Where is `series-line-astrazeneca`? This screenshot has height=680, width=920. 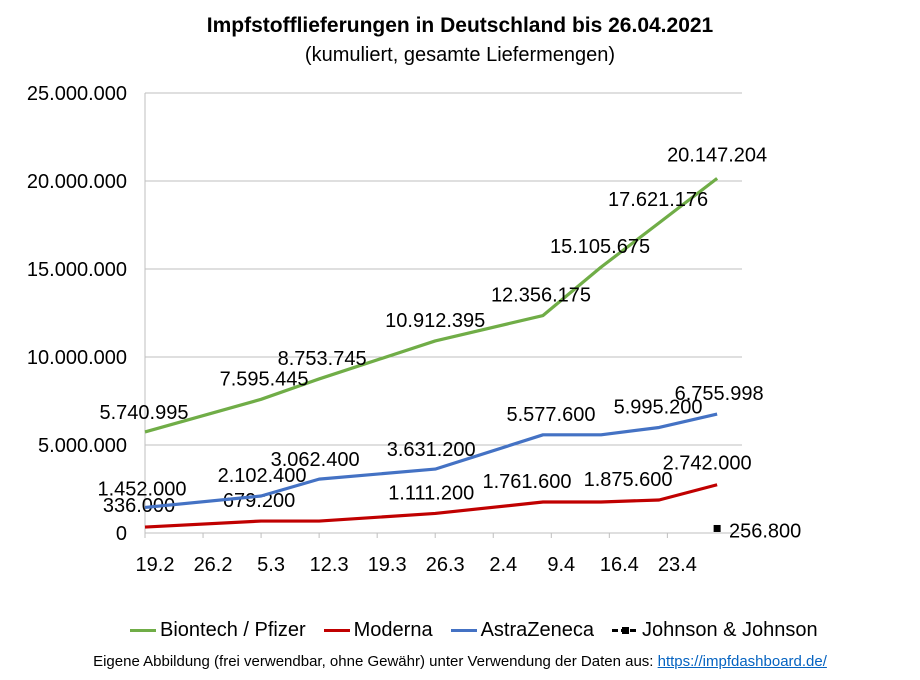
series-line-astrazeneca is located at coordinates (431, 461).